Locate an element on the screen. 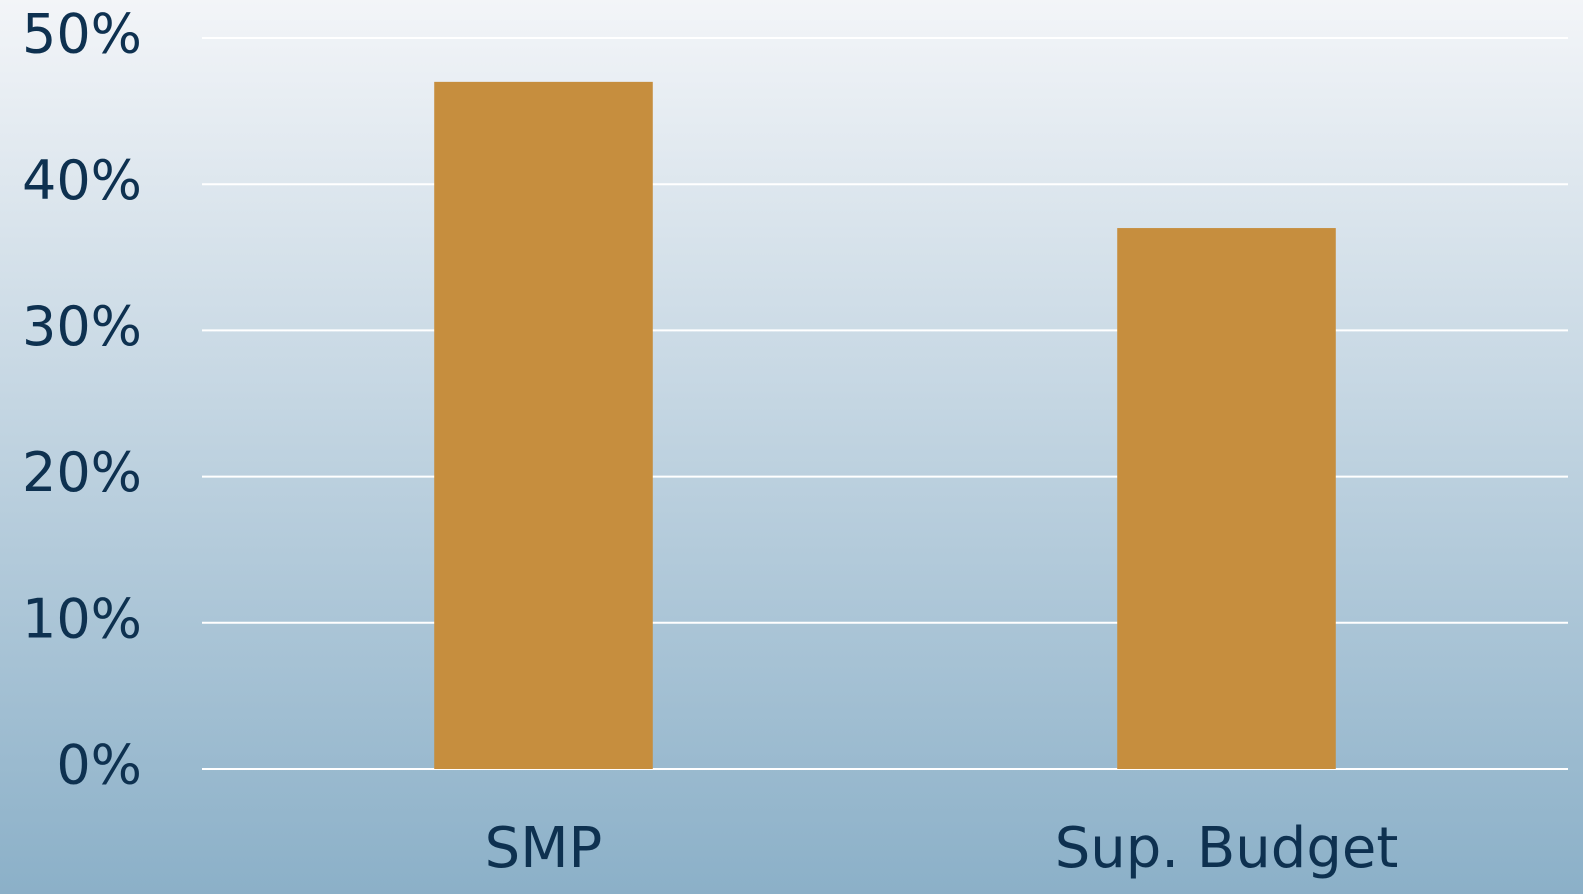 Image resolution: width=1583 pixels, height=894 pixels. y-tick-label: 50% is located at coordinates (82, 34).